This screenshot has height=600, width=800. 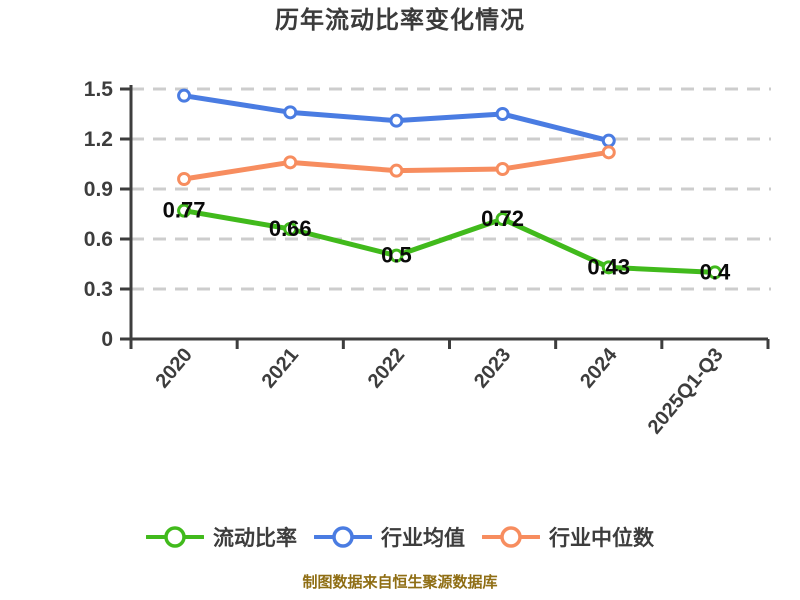 What do you see at coordinates (255, 538) in the screenshot?
I see `legend-label: 流动比率` at bounding box center [255, 538].